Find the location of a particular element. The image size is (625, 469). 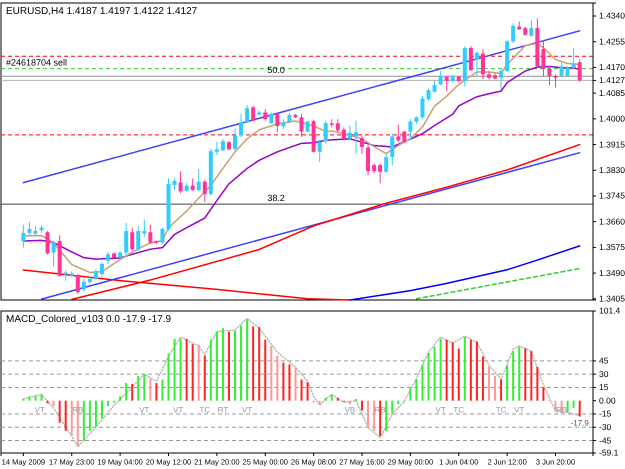

y-tick-label: 1.4340 is located at coordinates (612, 15).